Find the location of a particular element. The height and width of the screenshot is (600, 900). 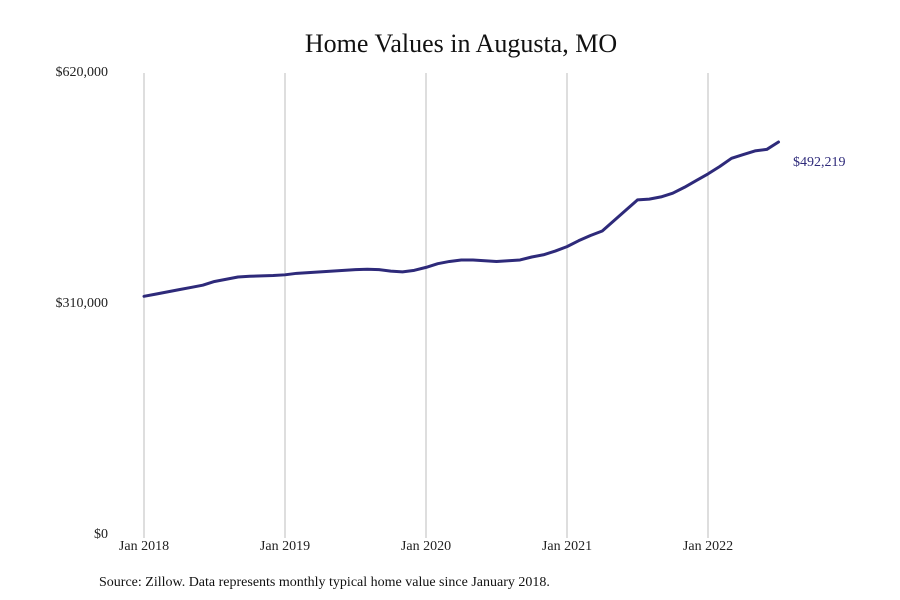

x-tick-label-3: Jan 2021 is located at coordinates (567, 546).